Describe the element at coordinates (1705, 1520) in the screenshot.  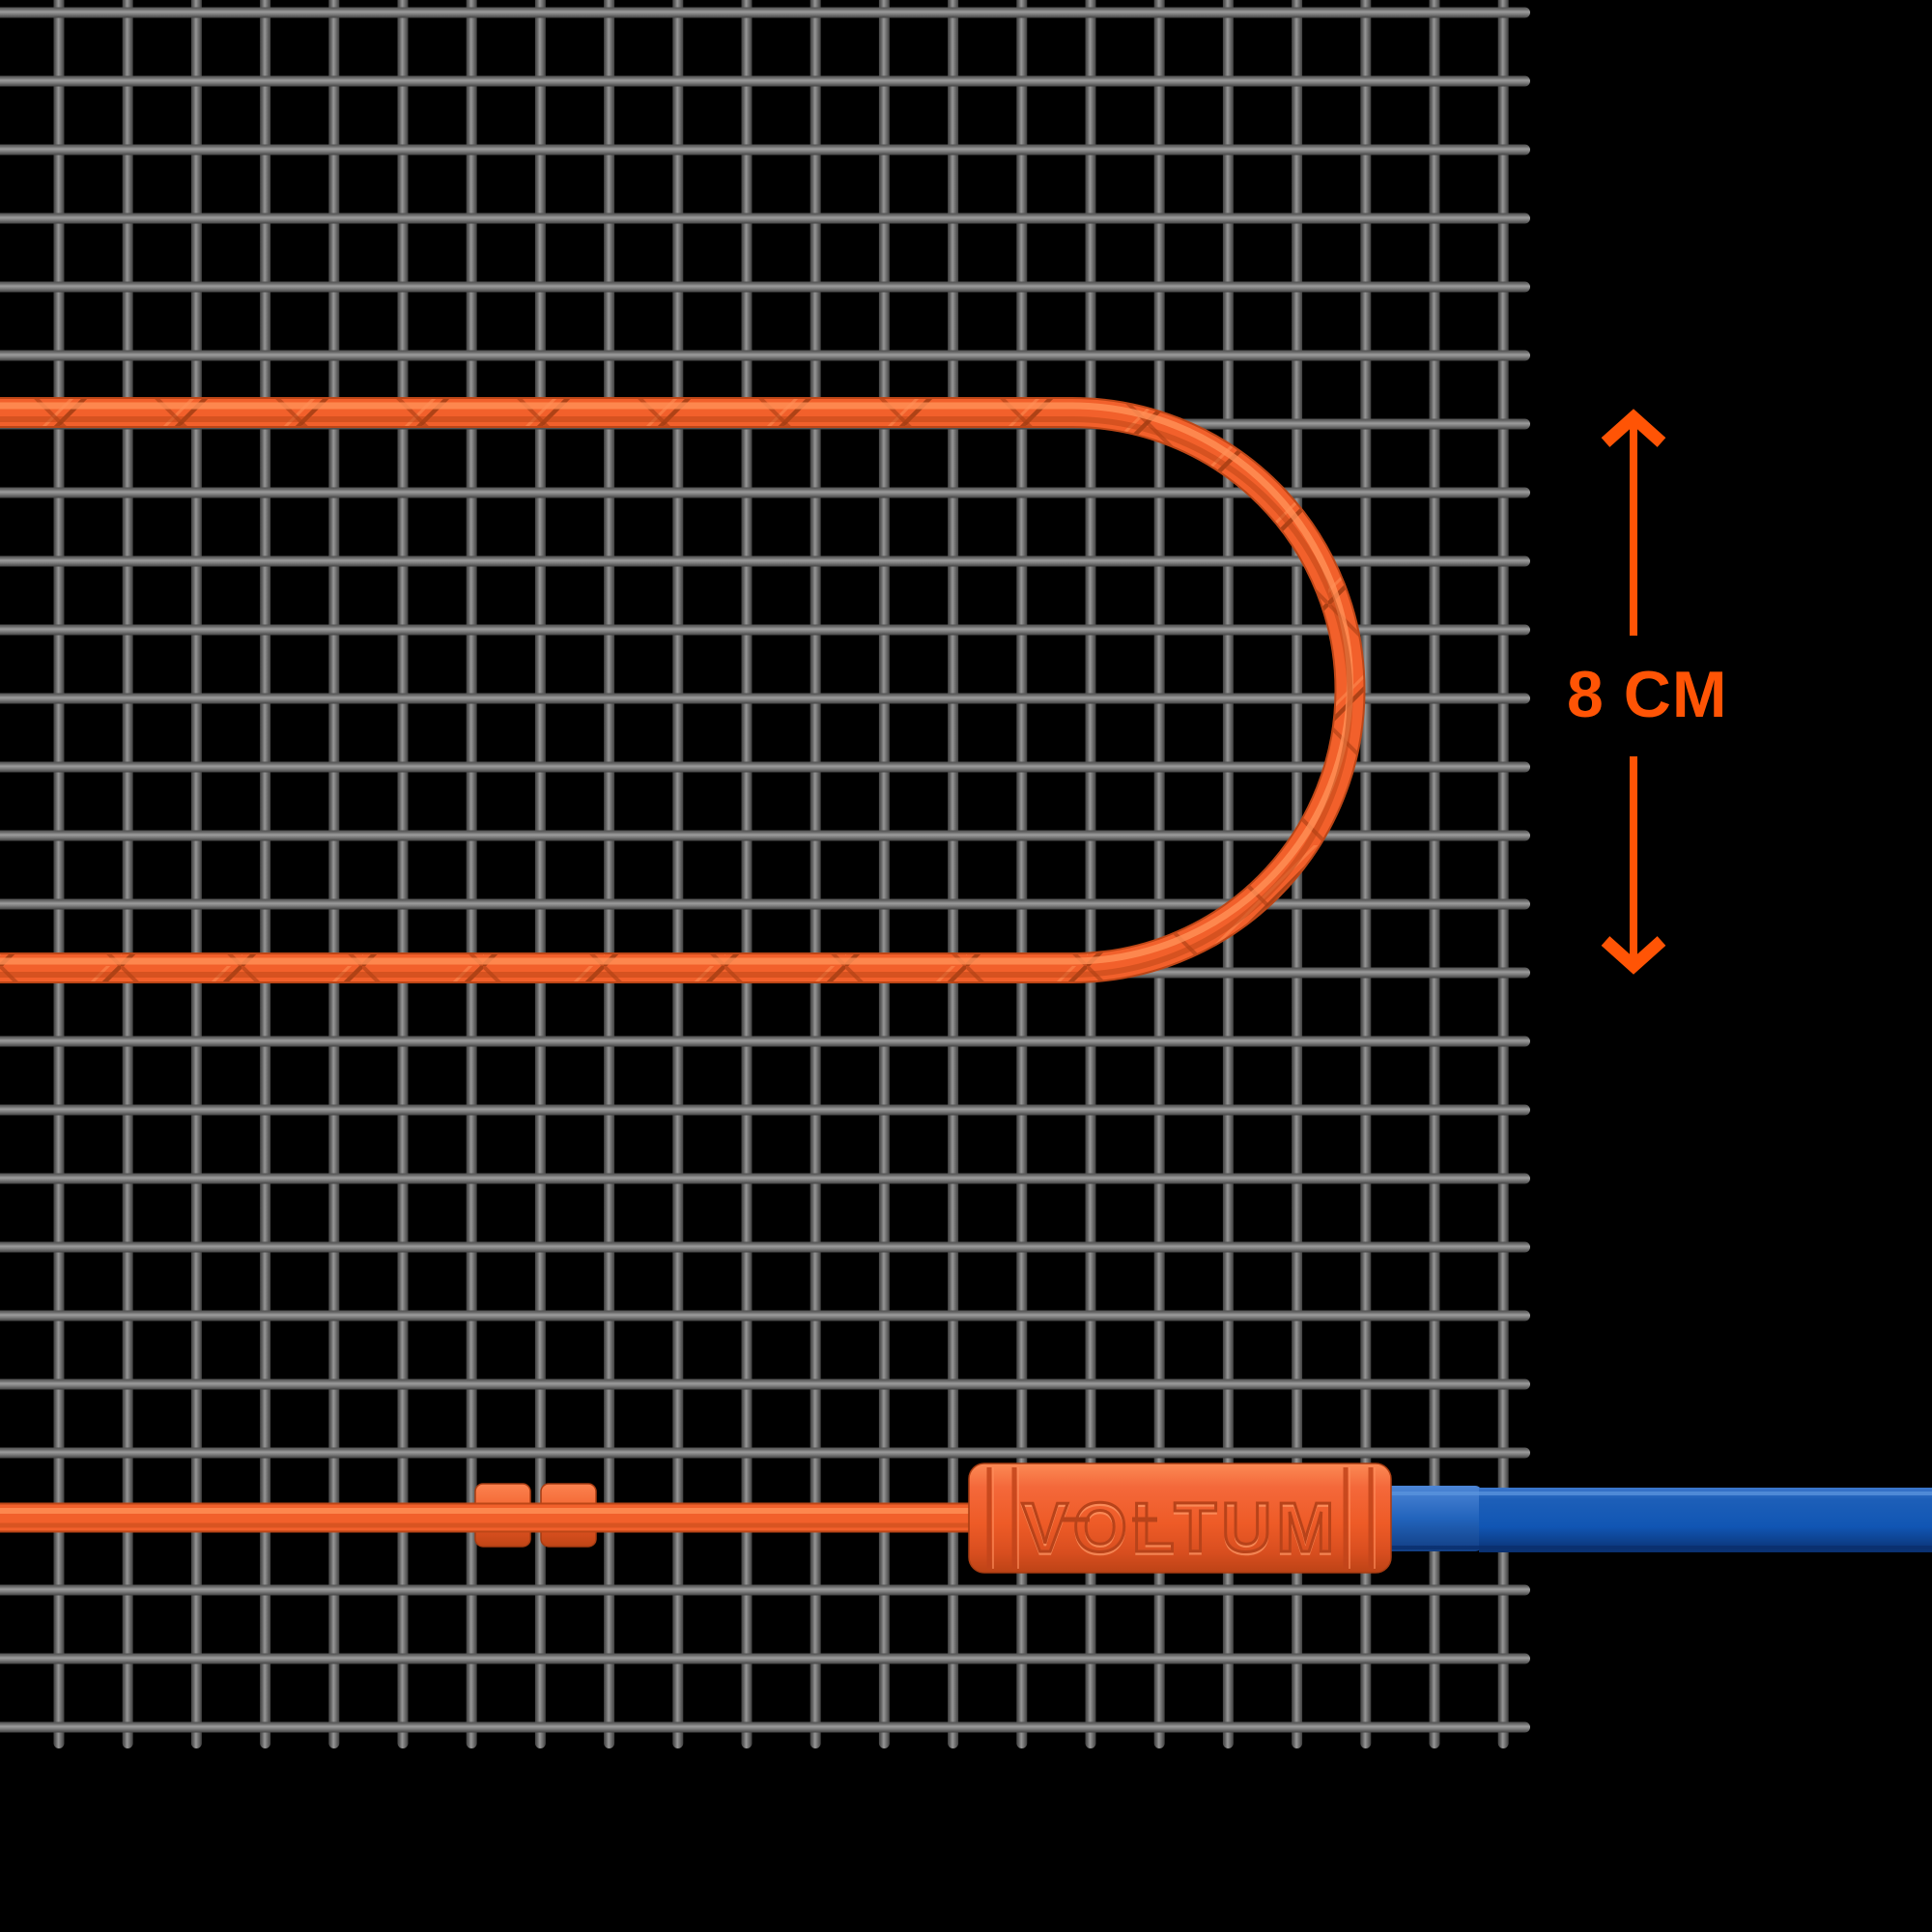
I see `cord-body` at that location.